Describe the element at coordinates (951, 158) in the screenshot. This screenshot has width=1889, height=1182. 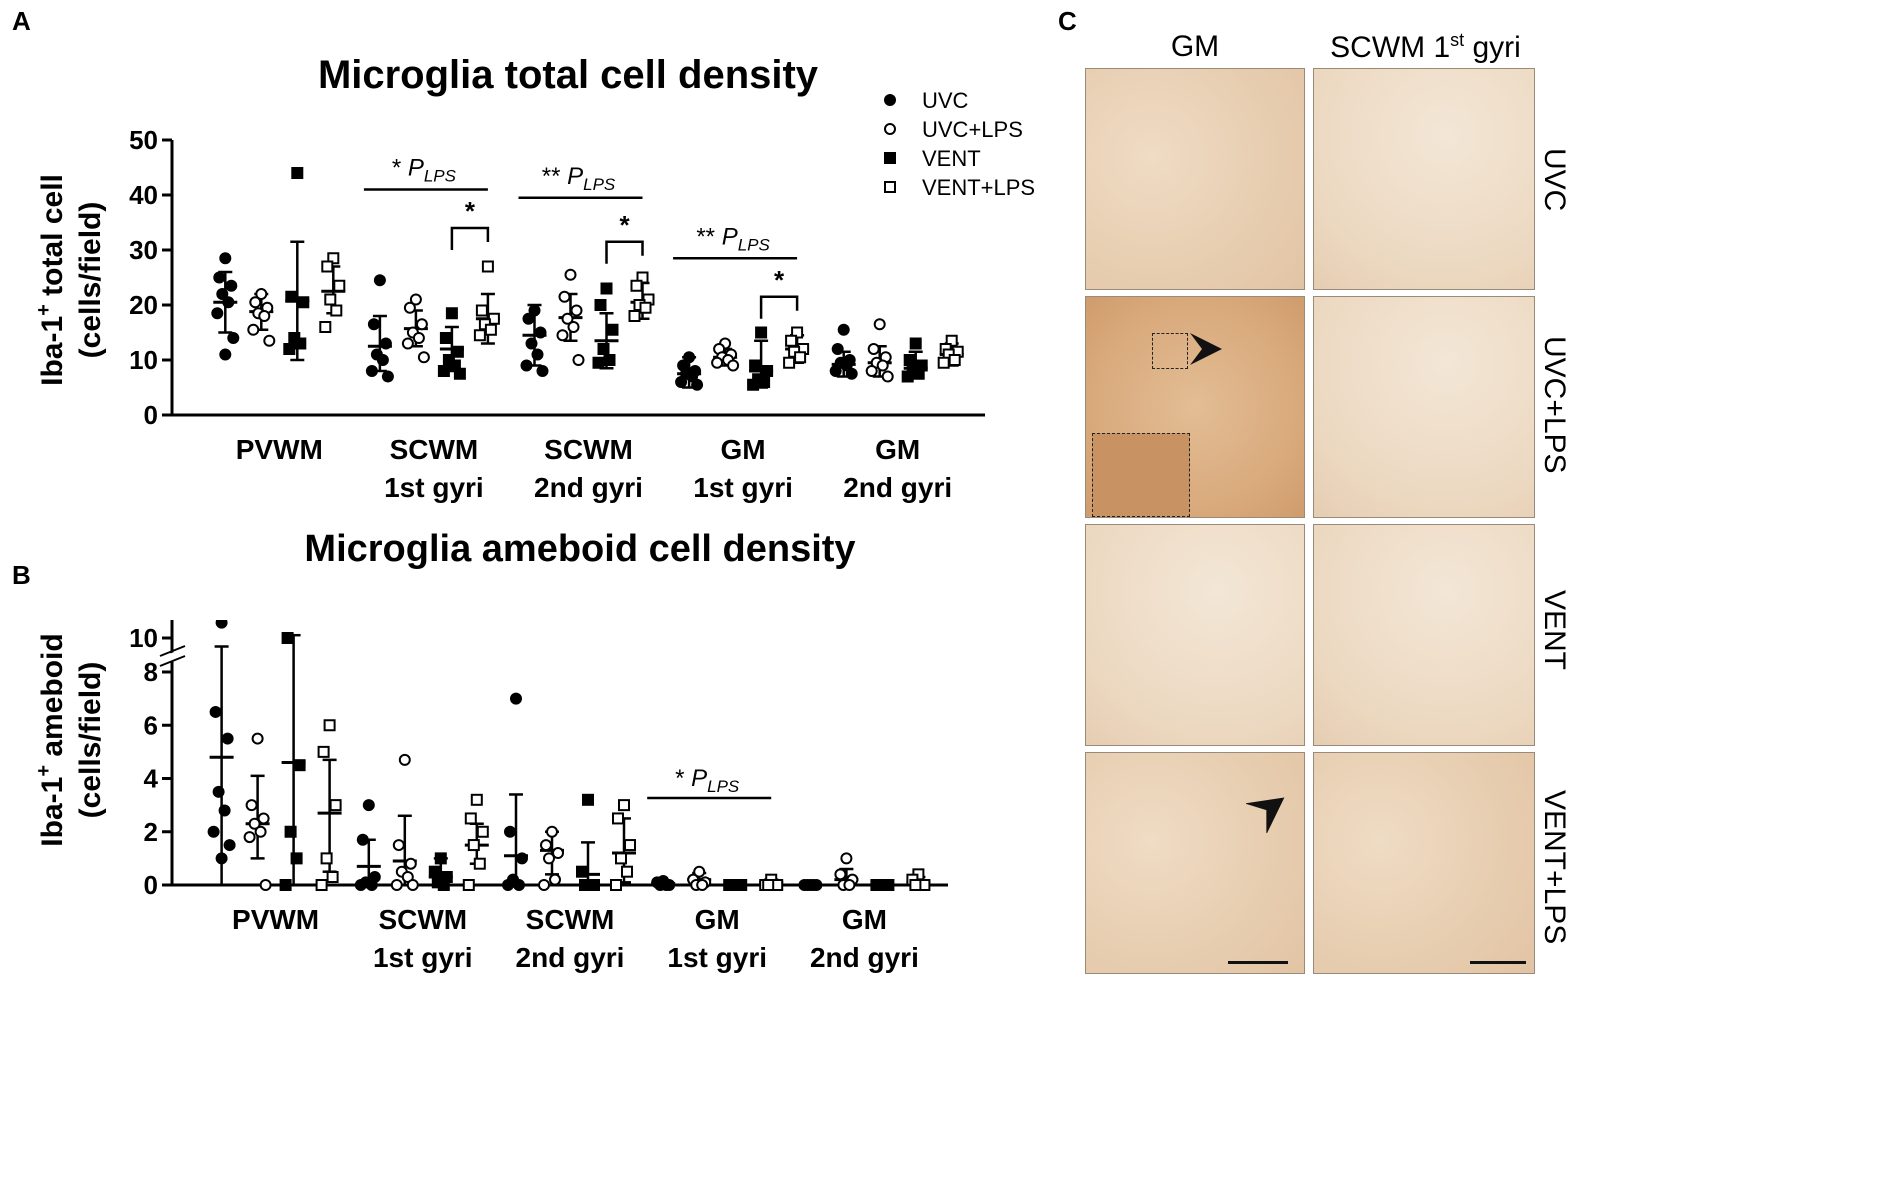
I see `legend-label: VENT` at that location.